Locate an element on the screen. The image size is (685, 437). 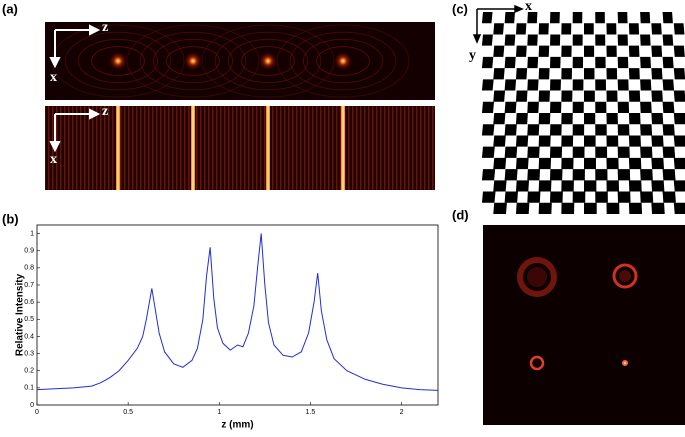
focal-spot is located at coordinates (268, 61).